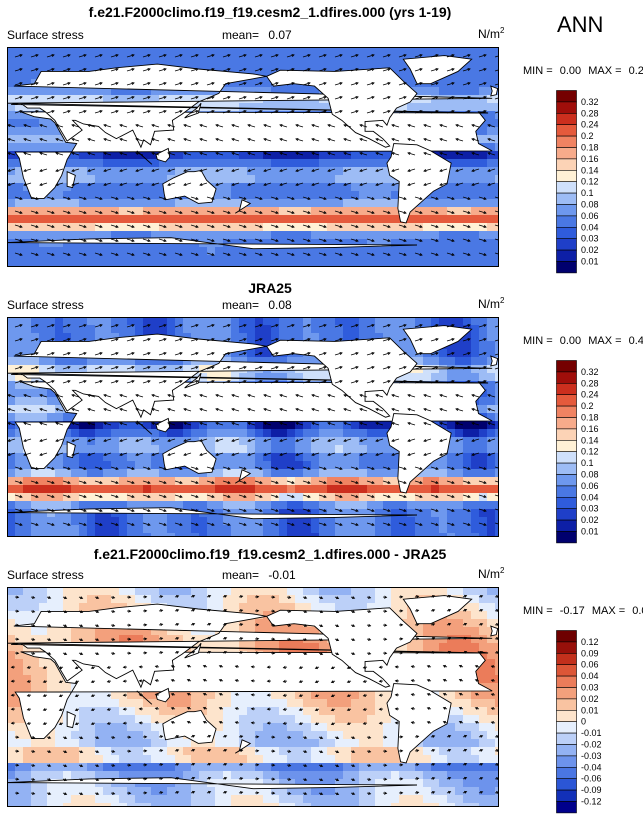 The height and width of the screenshot is (820, 643). I want to click on colorbar-box, so click(567, 175).